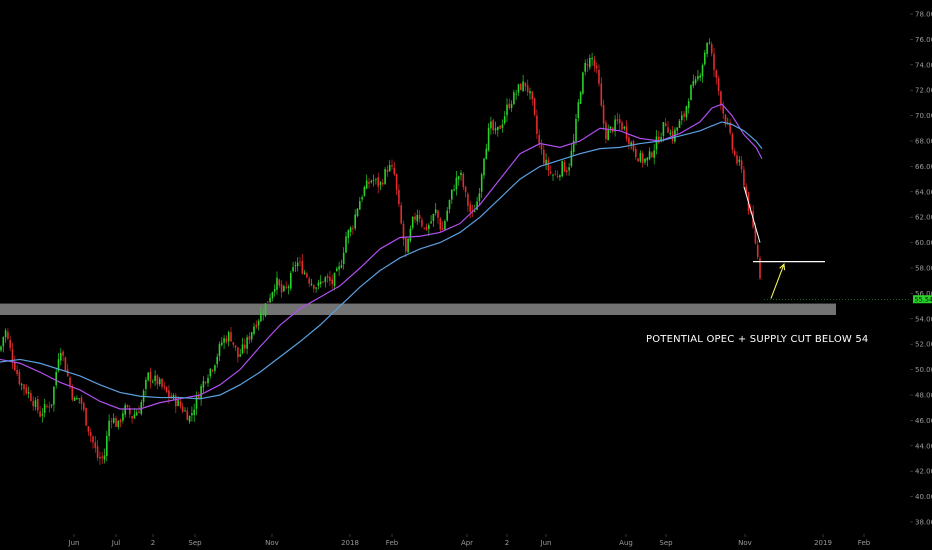  What do you see at coordinates (923, 116) in the screenshot?
I see `y-tick-label: 70.00` at bounding box center [923, 116].